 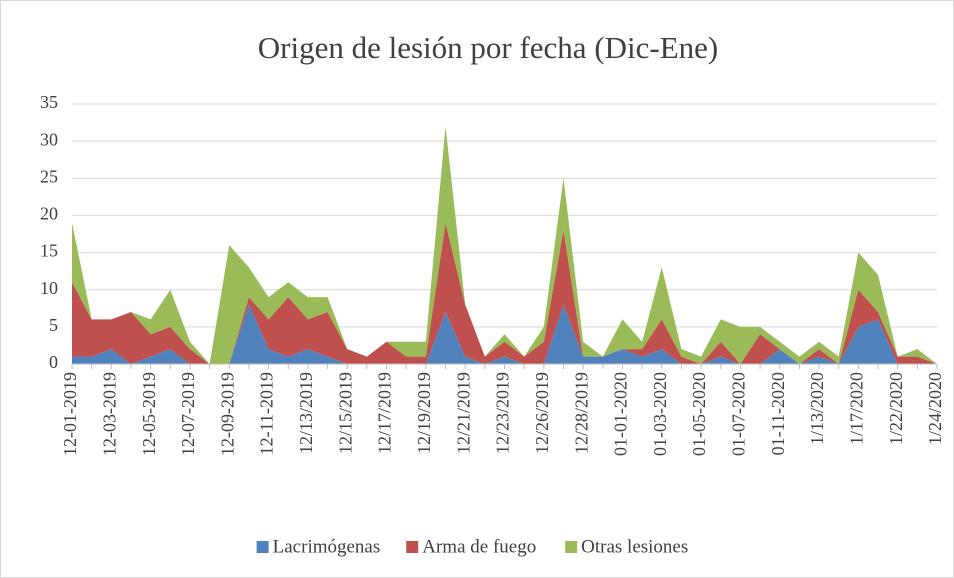 What do you see at coordinates (479, 546) in the screenshot?
I see `legend-label: Arma de fuego` at bounding box center [479, 546].